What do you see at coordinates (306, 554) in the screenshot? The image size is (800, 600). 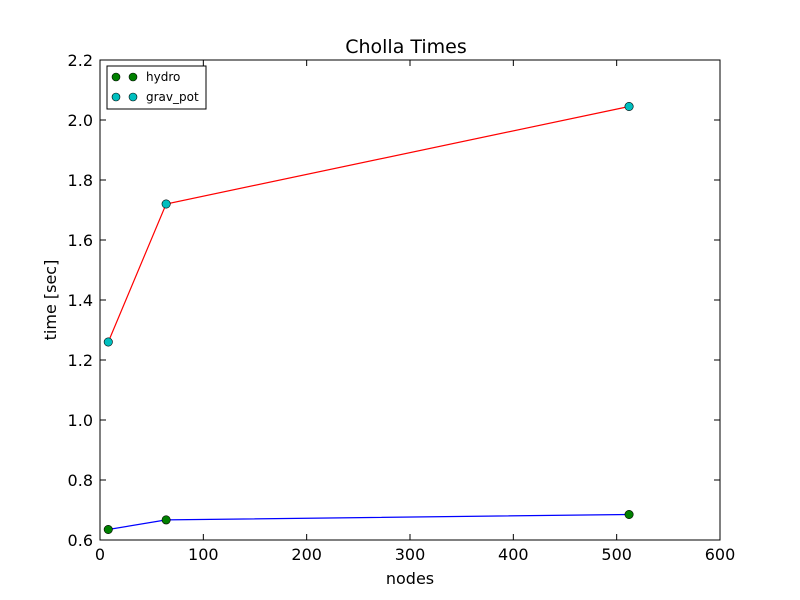 I see `x-tick-label: 200` at bounding box center [306, 554].